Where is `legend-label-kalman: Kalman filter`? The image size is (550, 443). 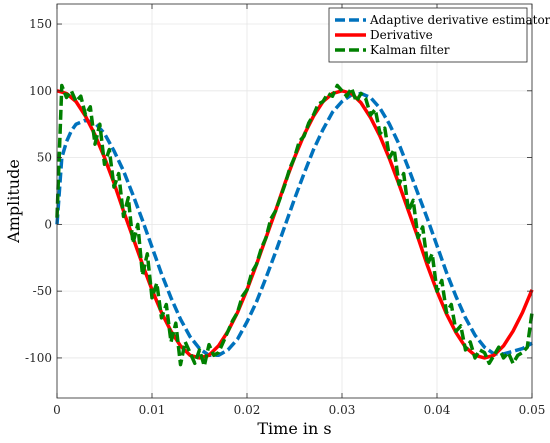
legend-label-kalman: Kalman filter is located at coordinates (410, 50).